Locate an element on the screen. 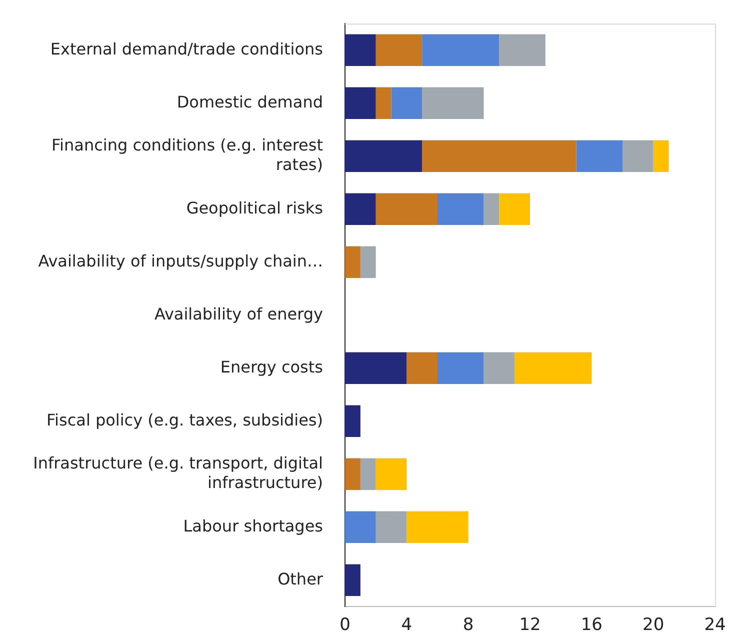 The width and height of the screenshot is (729, 639). y-tick-label: Geopolitical risks is located at coordinates (254, 208).